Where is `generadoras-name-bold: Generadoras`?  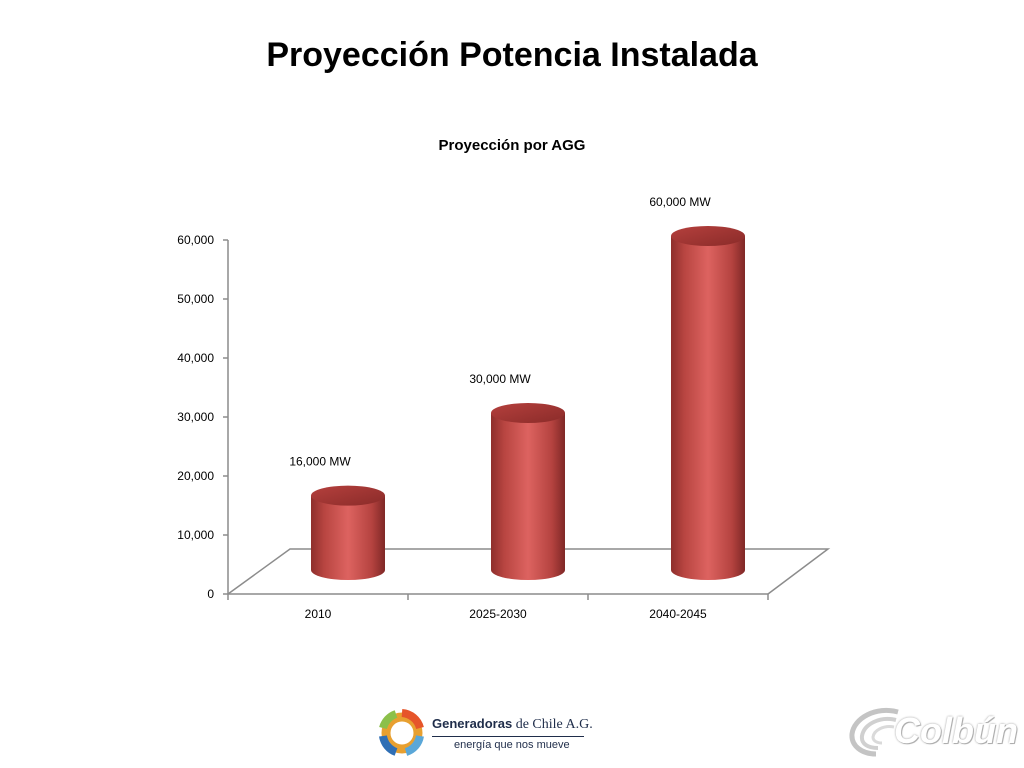
generadoras-name-bold: Generadoras is located at coordinates (472, 723).